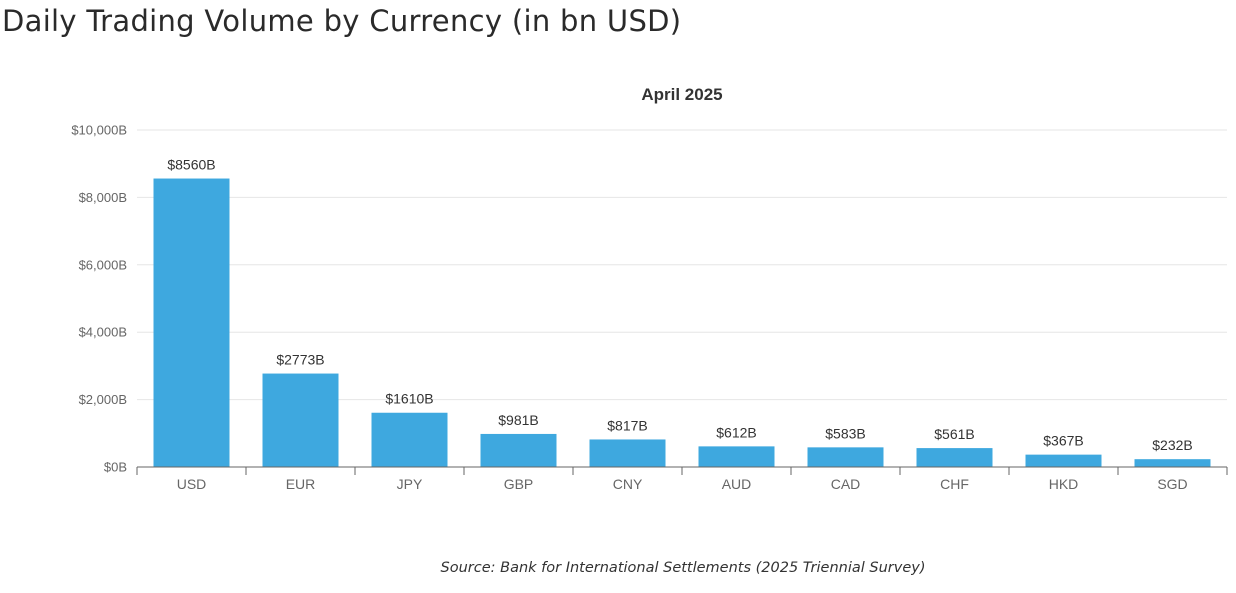 This screenshot has width=1236, height=593. What do you see at coordinates (99, 299) in the screenshot?
I see `y-axis-ticks: $0B $2,000B $4,000B $6,000B $8,000B $10,000B` at bounding box center [99, 299].